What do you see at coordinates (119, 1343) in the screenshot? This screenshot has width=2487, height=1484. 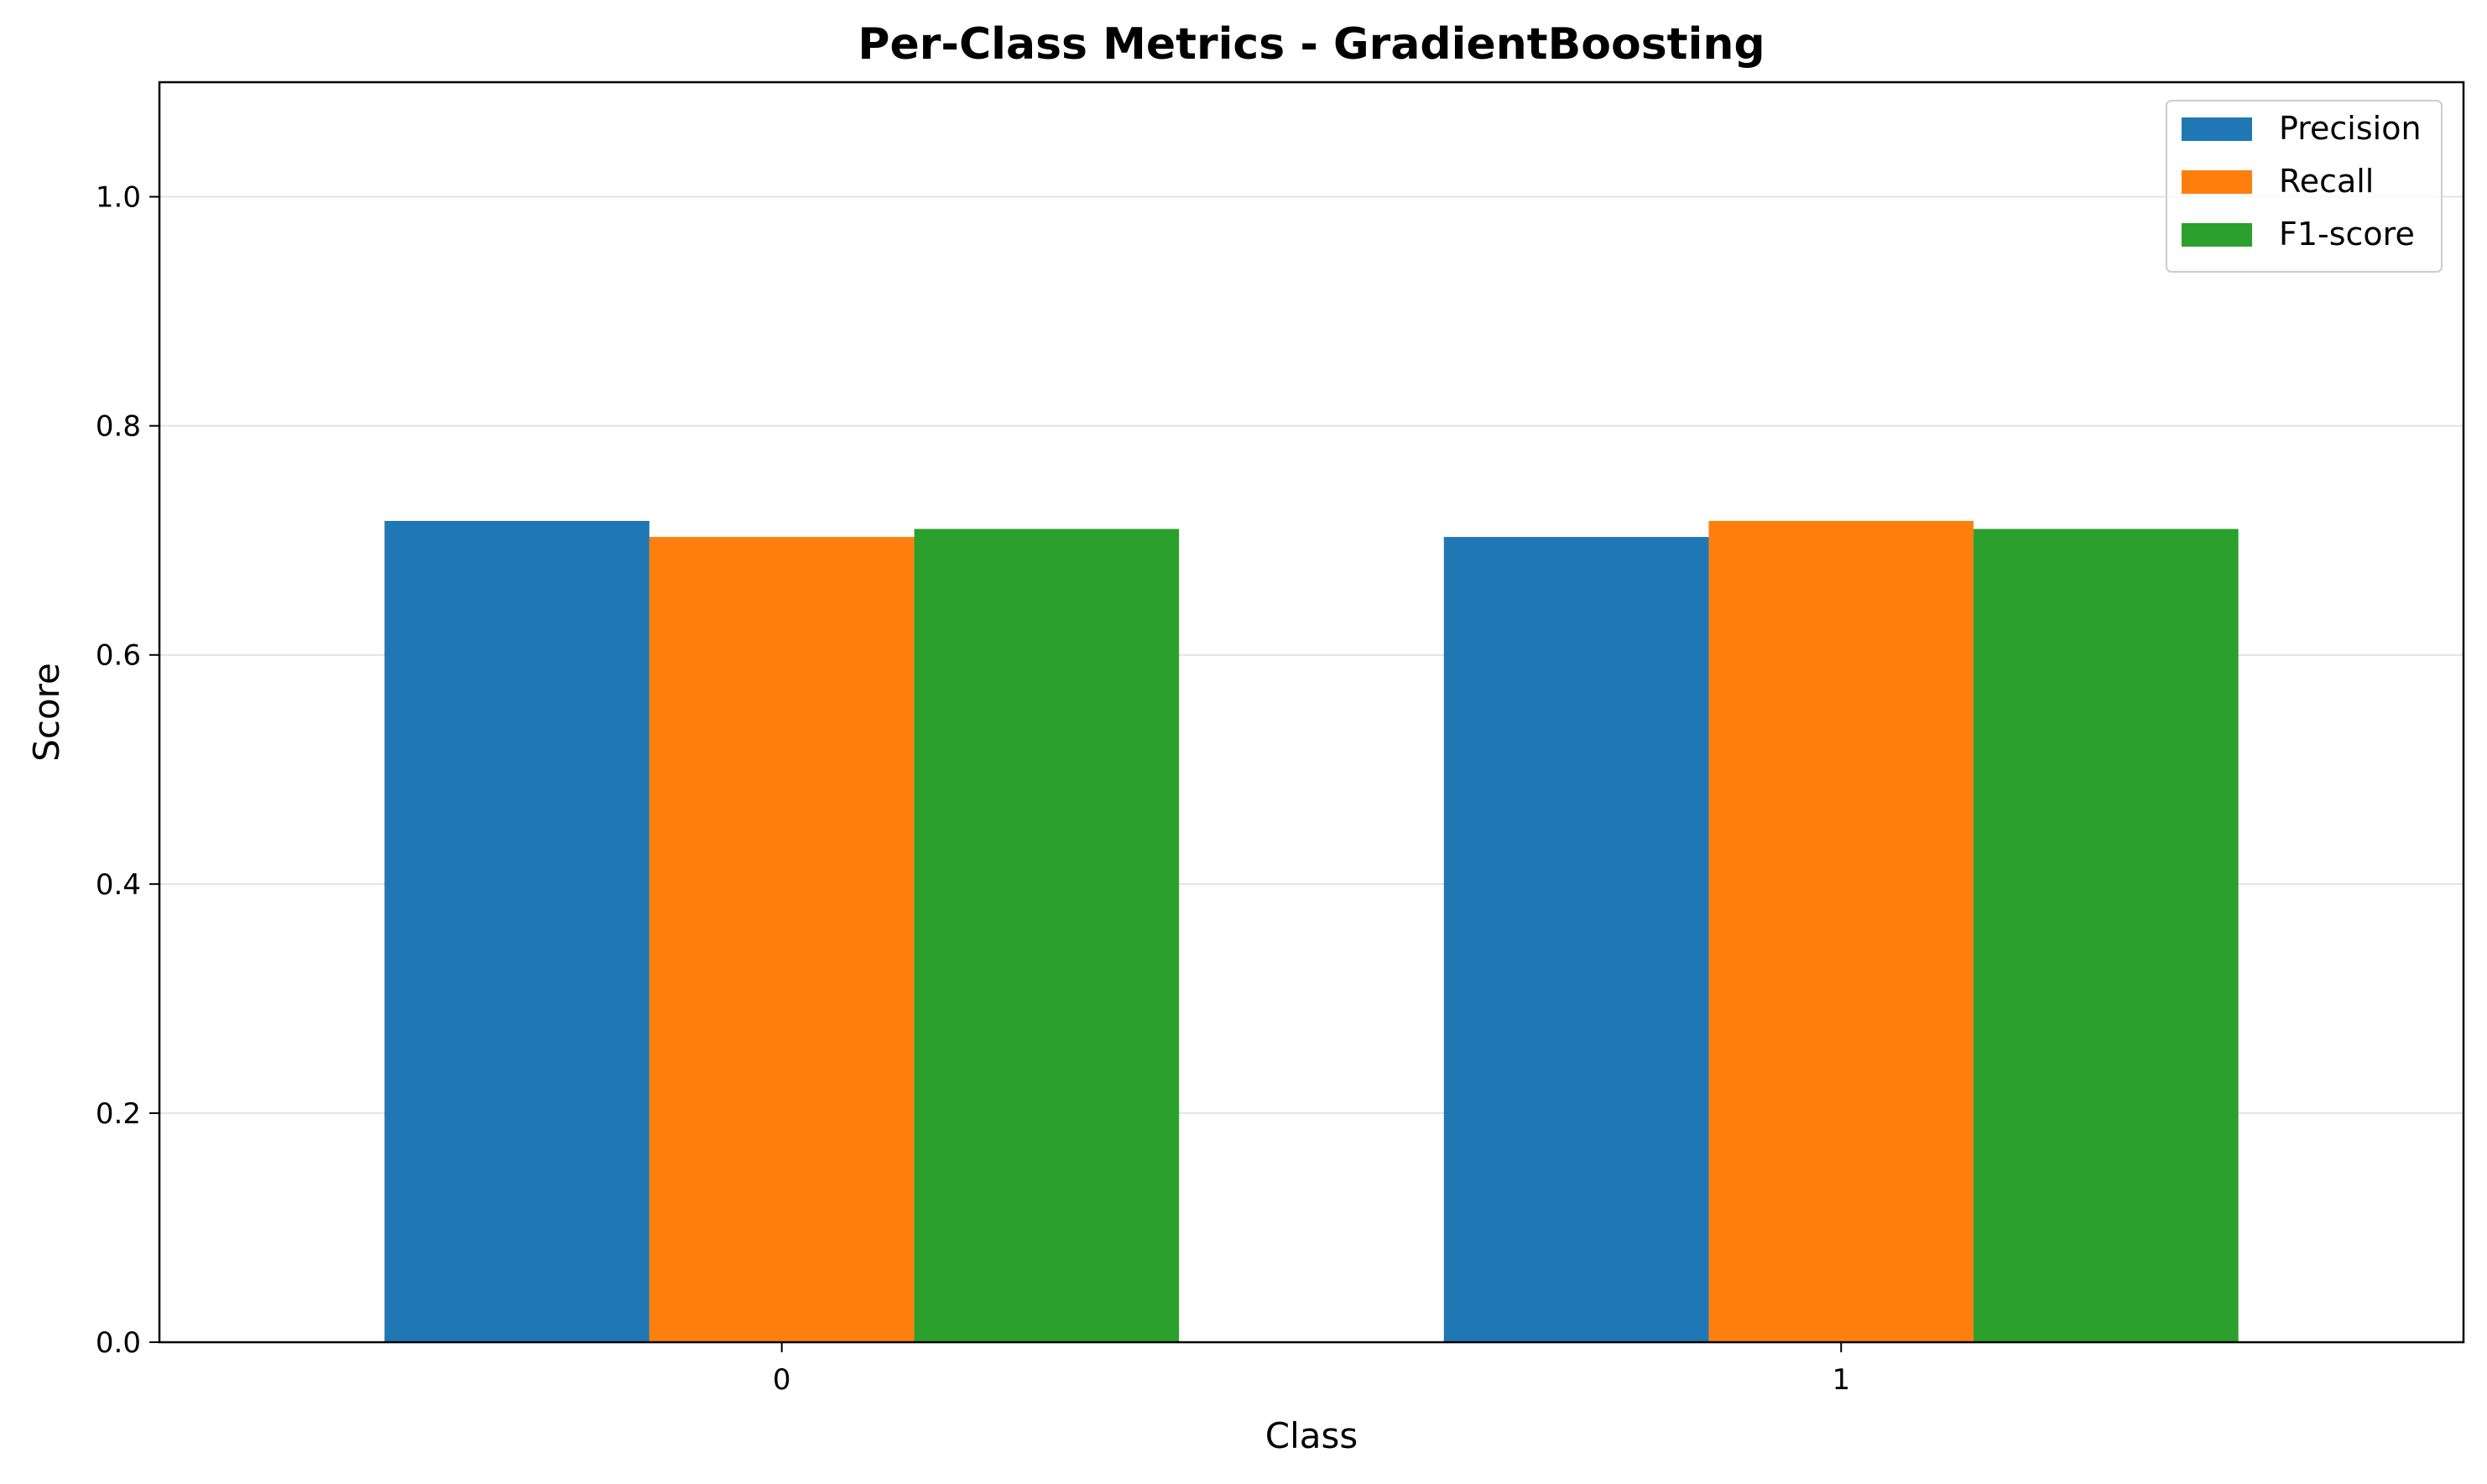 I see `y-tick-label: 0.0` at bounding box center [119, 1343].